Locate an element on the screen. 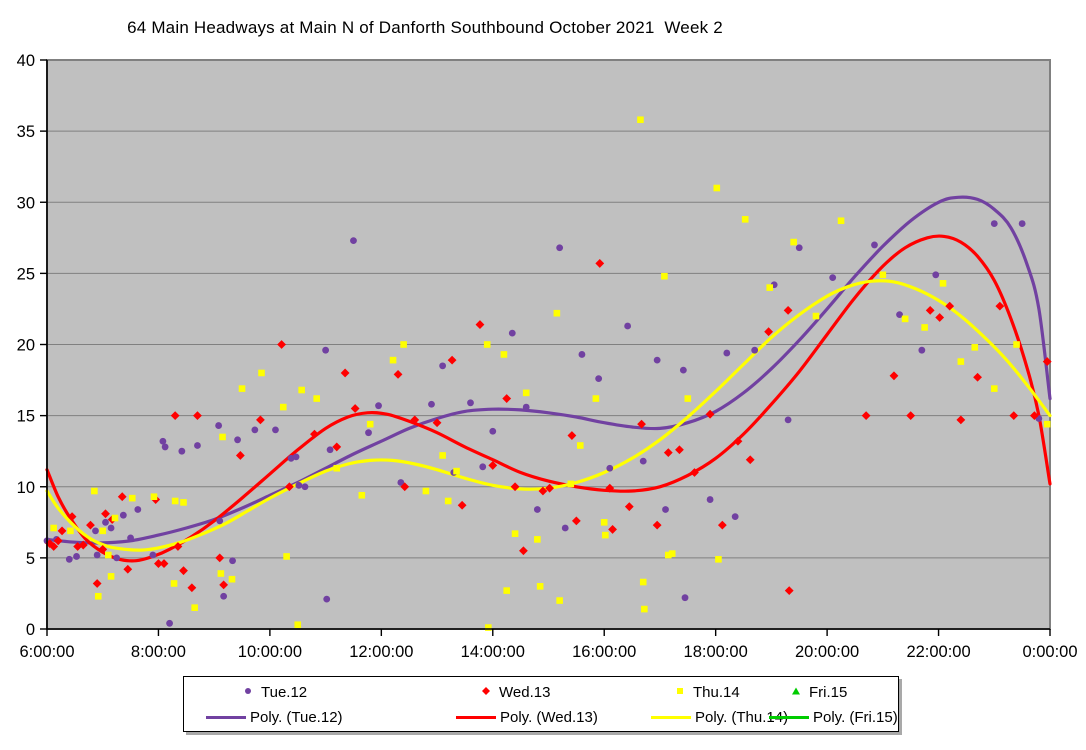 This screenshot has width=1086, height=750. x-axis-tick-label: 12:00:00 is located at coordinates (381, 652).